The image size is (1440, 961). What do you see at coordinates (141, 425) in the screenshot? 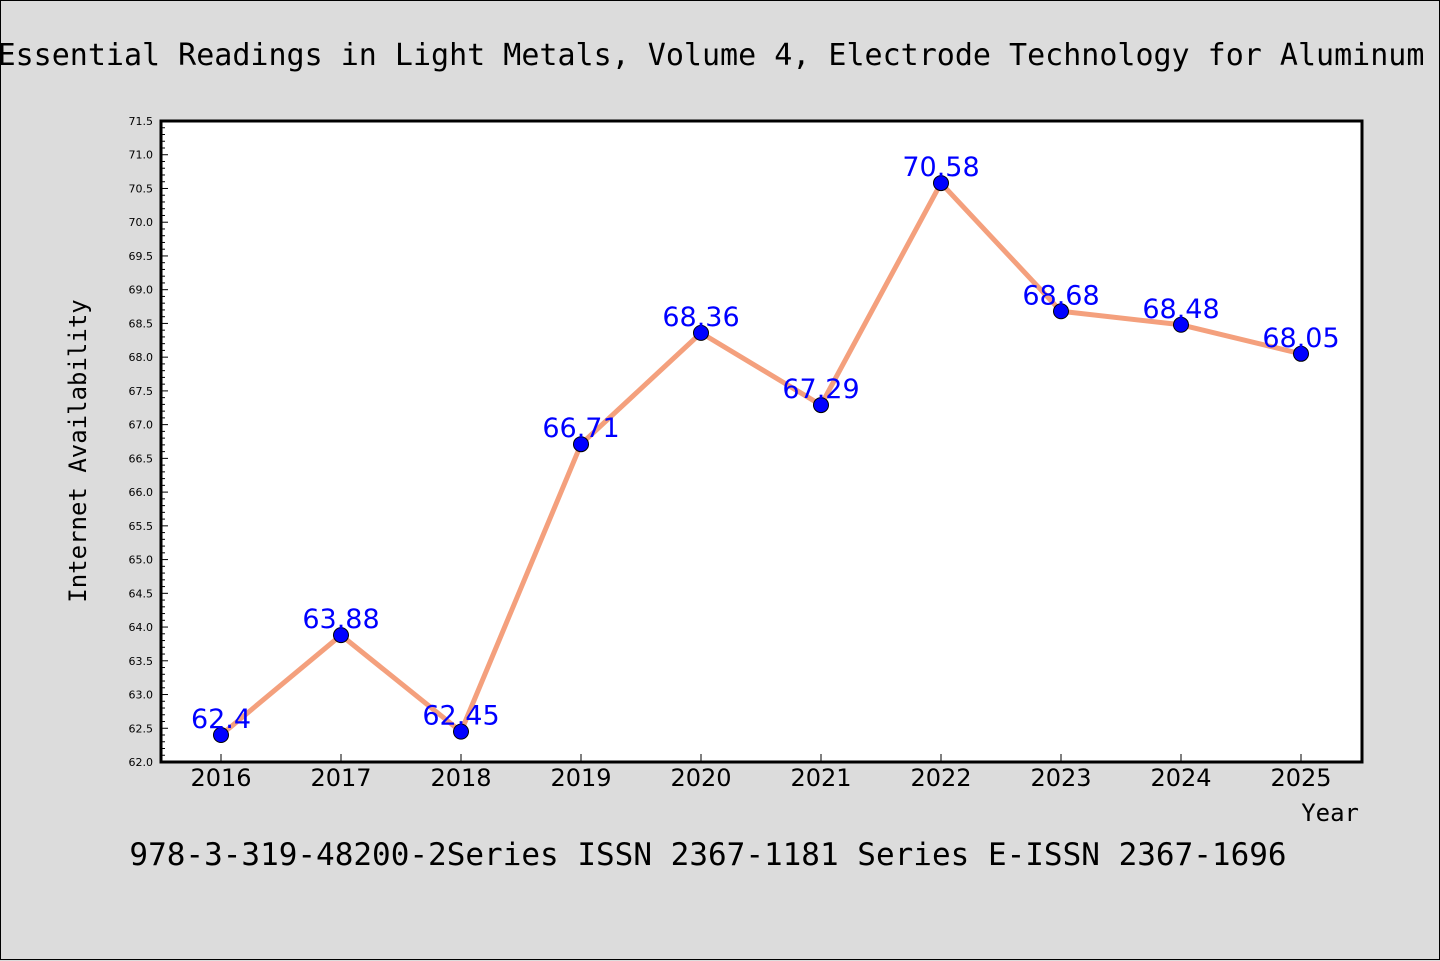
I see `y-tick-label: 67.0` at bounding box center [141, 425].